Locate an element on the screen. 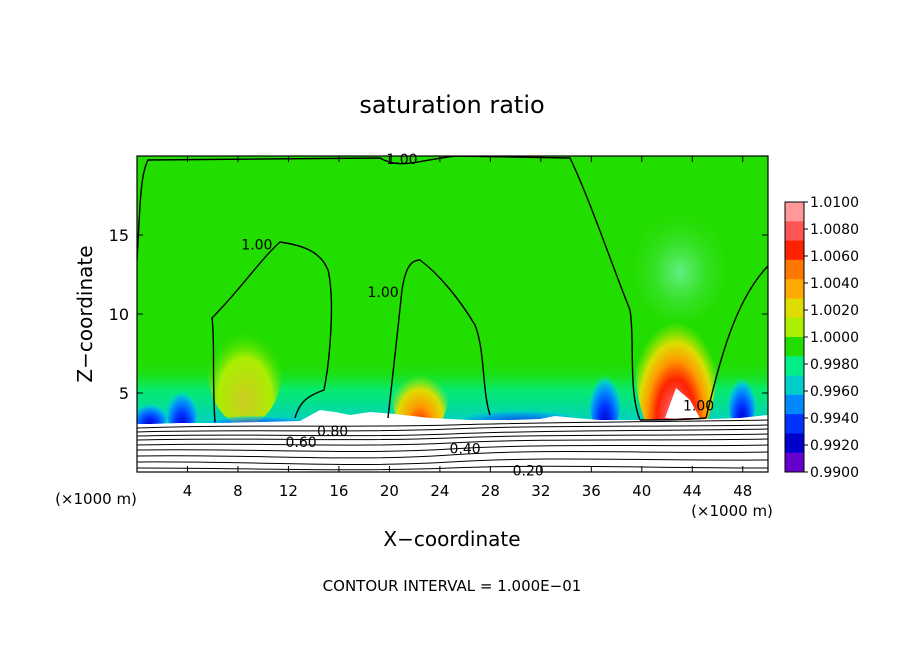  colorbar-label: 1.0020 is located at coordinates (834, 311).